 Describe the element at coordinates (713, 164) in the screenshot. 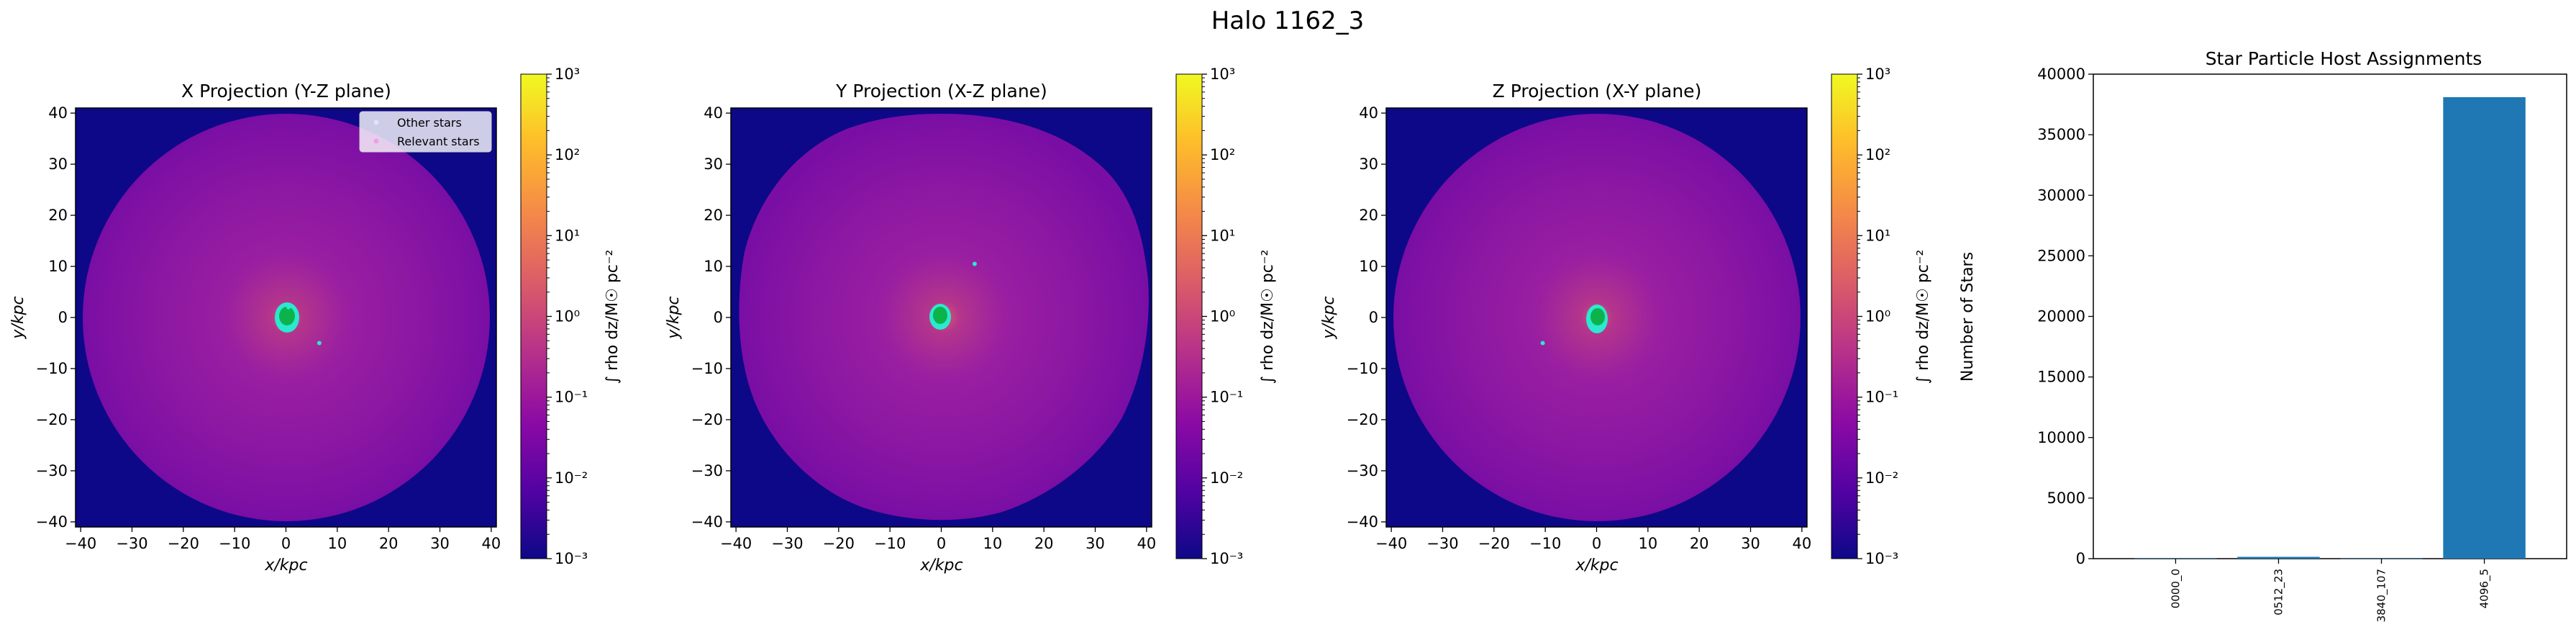

I see `y-tick-label: 30` at that location.